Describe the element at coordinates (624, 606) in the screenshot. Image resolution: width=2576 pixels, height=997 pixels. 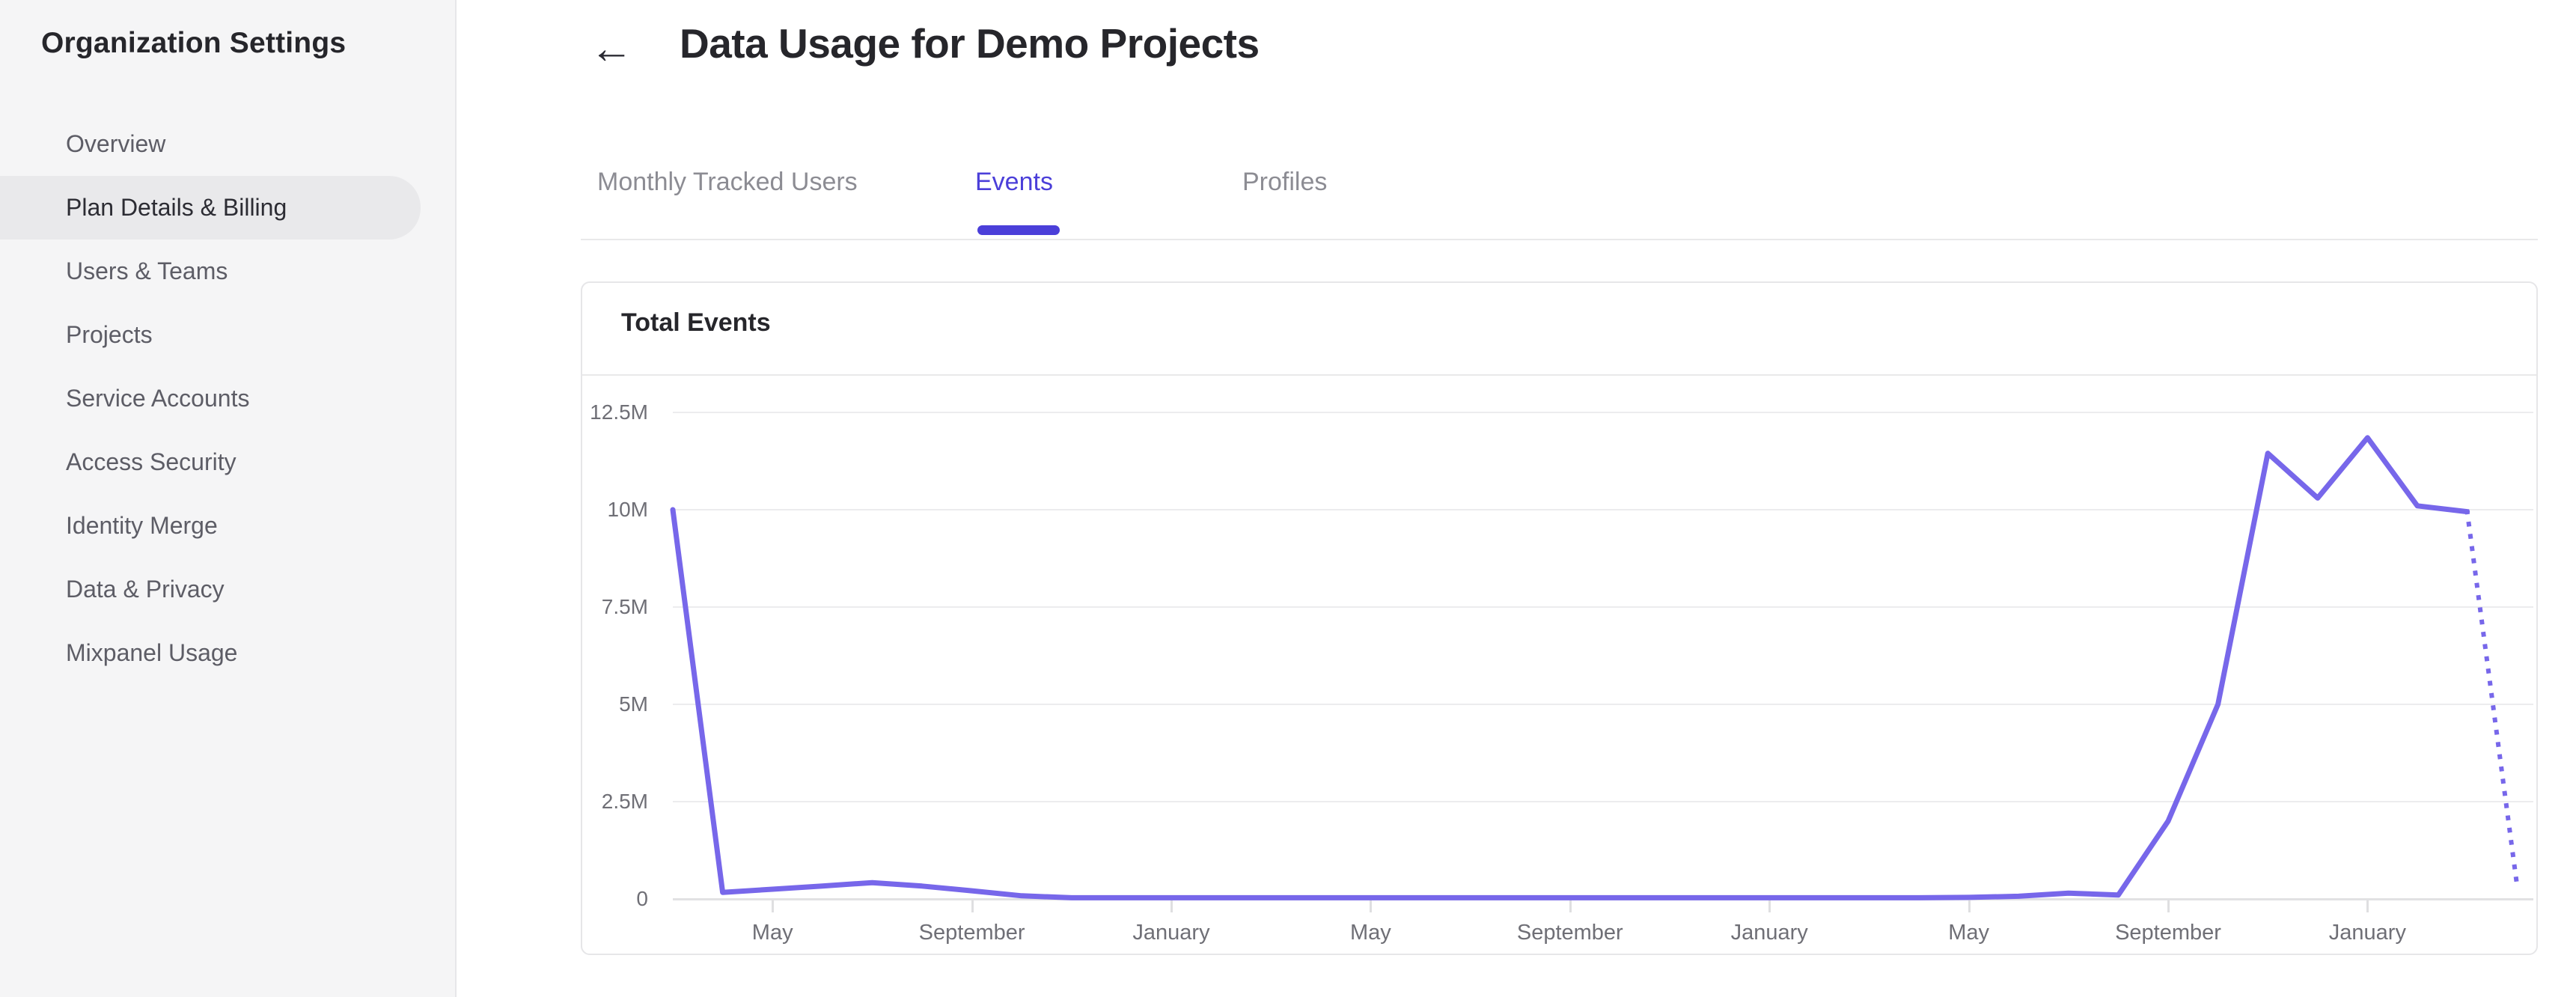
I see `y-axis-label: 7.5M` at that location.